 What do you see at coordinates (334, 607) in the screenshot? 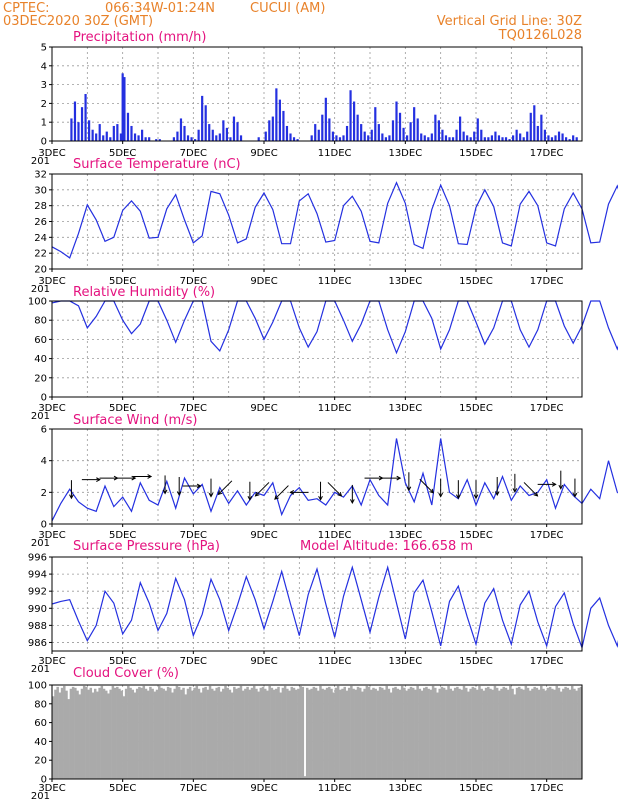
I see `pres-line` at bounding box center [334, 607].